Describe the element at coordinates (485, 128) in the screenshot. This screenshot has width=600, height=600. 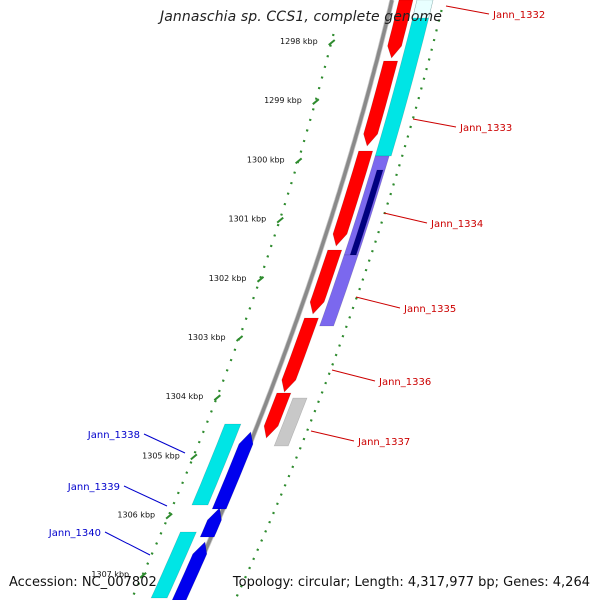
I see `gene-label-jann-1333: Jann_1333` at that location.